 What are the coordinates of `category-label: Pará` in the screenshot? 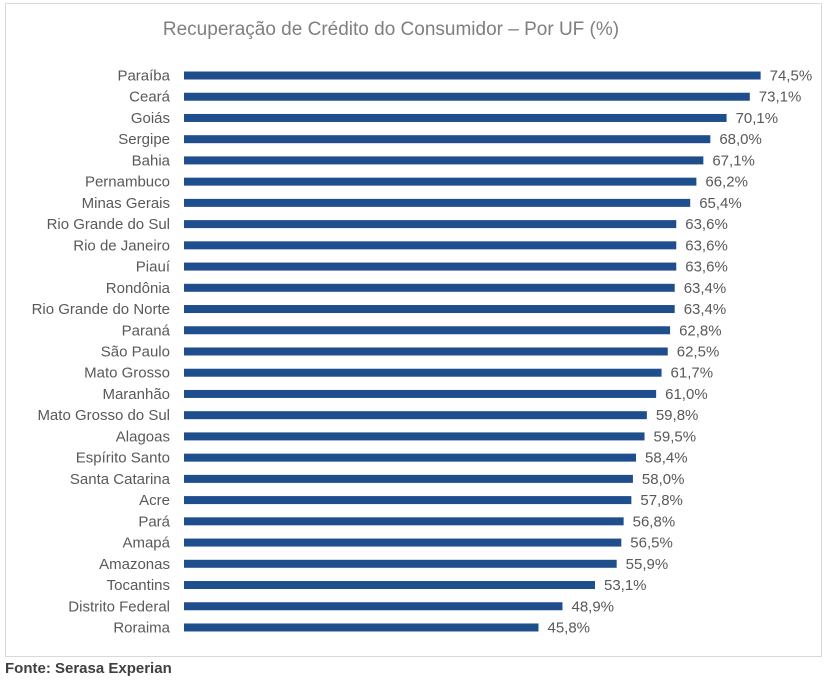 It's located at (154, 521).